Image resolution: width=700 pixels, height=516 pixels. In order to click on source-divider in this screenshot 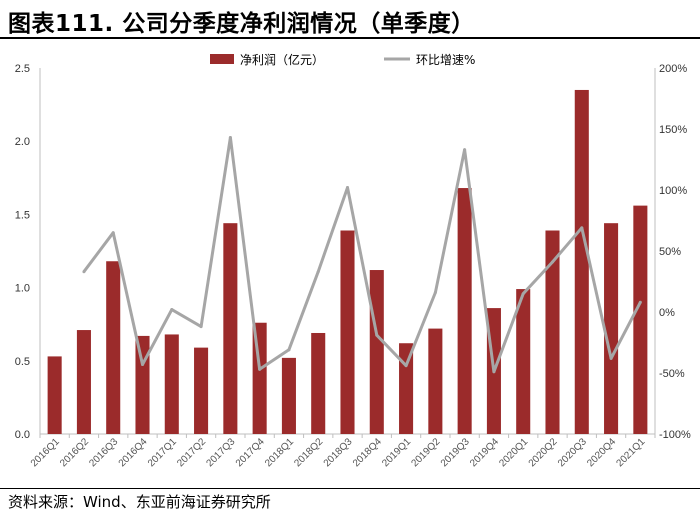, I will do `click(350, 488)`.